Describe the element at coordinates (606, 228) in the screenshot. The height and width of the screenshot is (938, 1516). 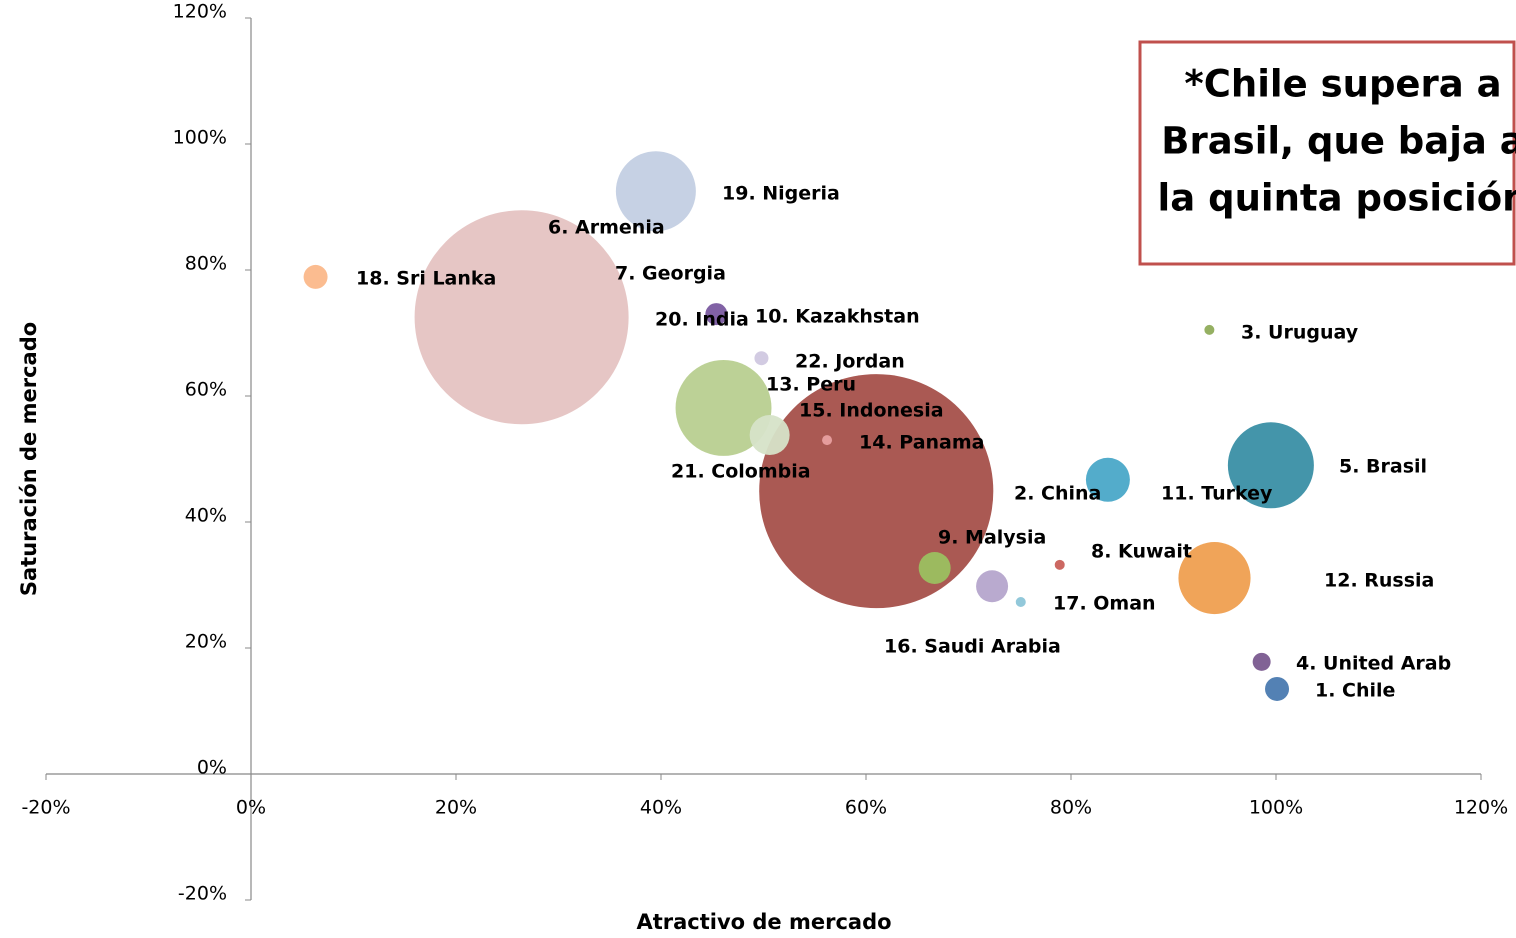
I see `data-label: 6. Armenia` at that location.